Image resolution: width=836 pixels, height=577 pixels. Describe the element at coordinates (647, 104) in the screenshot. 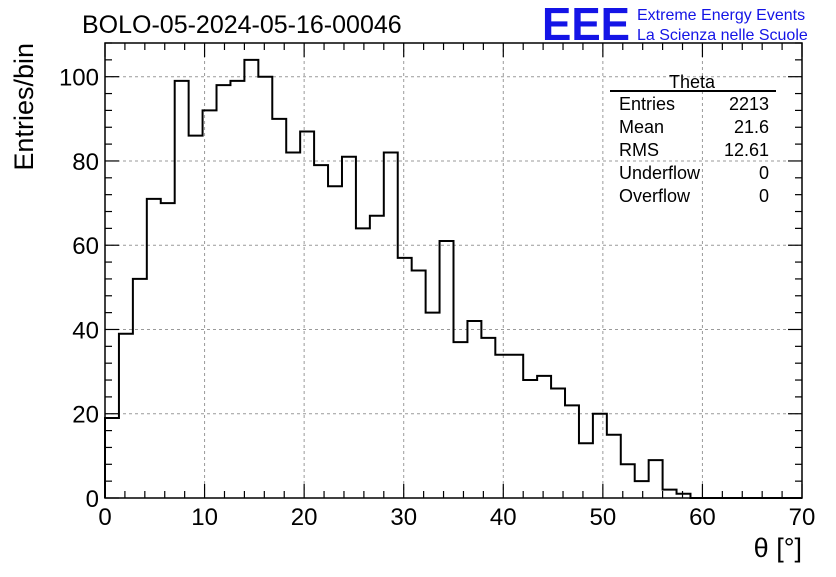

I see `stats-row-label: Entries` at that location.